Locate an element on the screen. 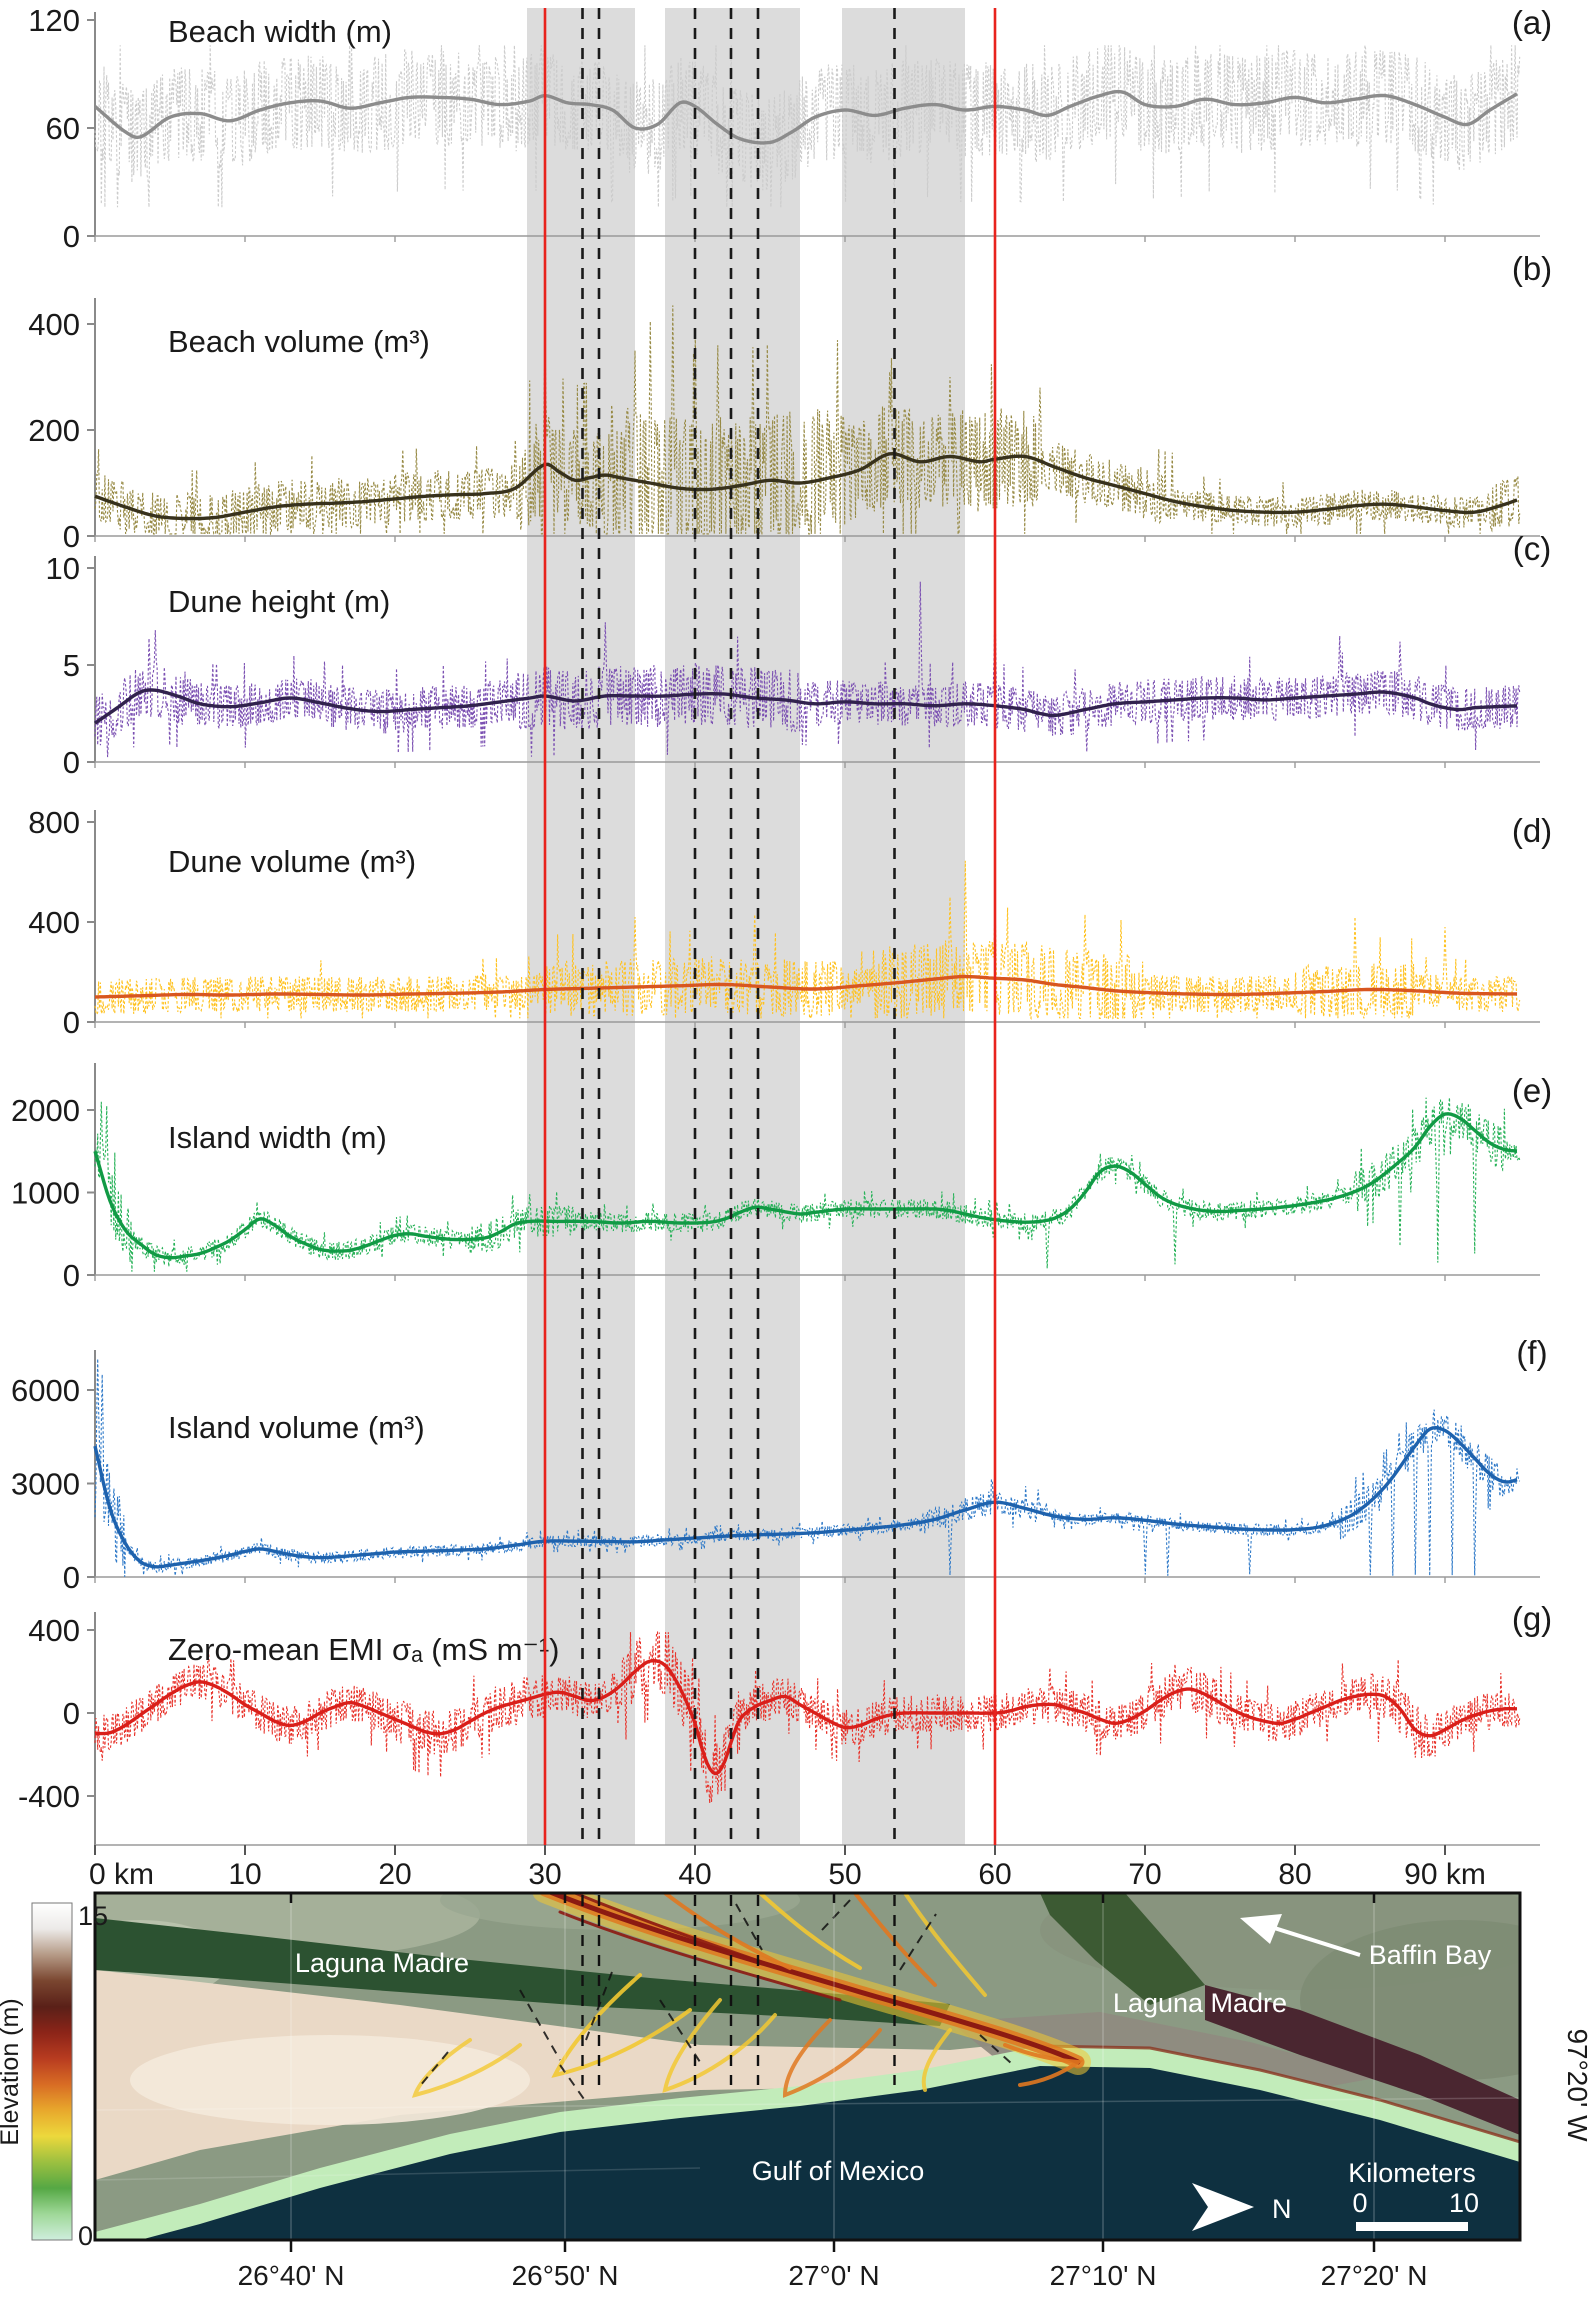 This screenshot has height=2301, width=1591. label-laguna-madre-1: Laguna Madre is located at coordinates (382, 1963).